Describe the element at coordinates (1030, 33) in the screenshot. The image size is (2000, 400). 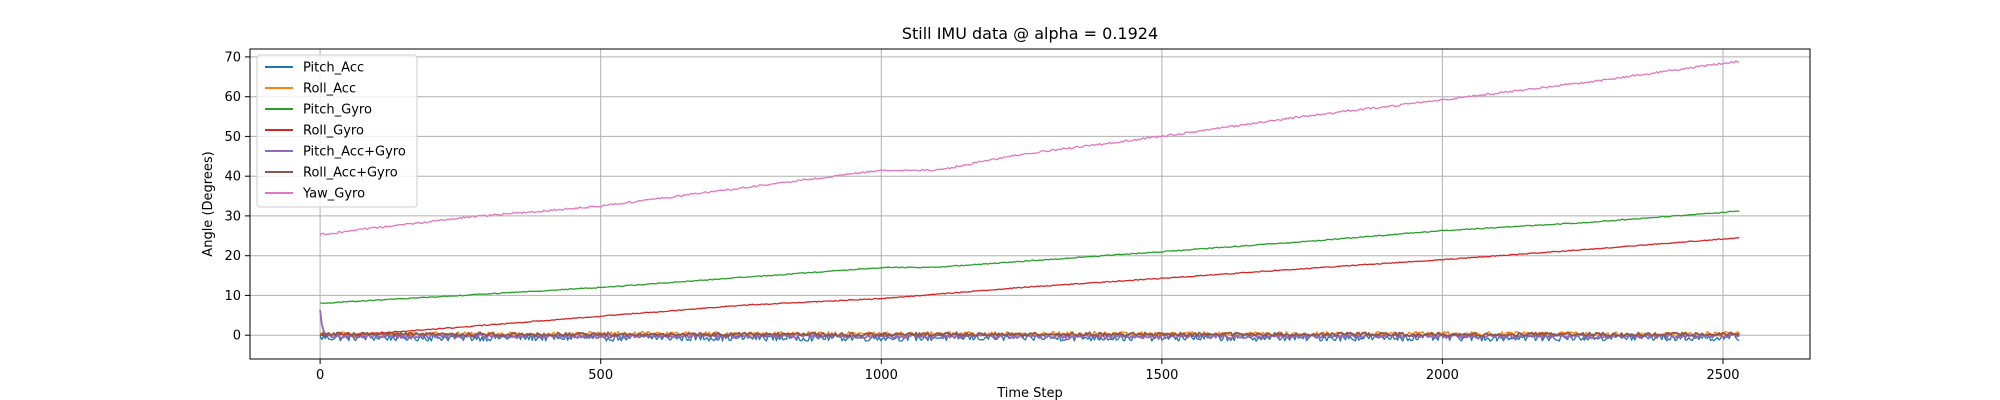
I see `chart-title: Still IMU data @ alpha = 0.1924` at that location.